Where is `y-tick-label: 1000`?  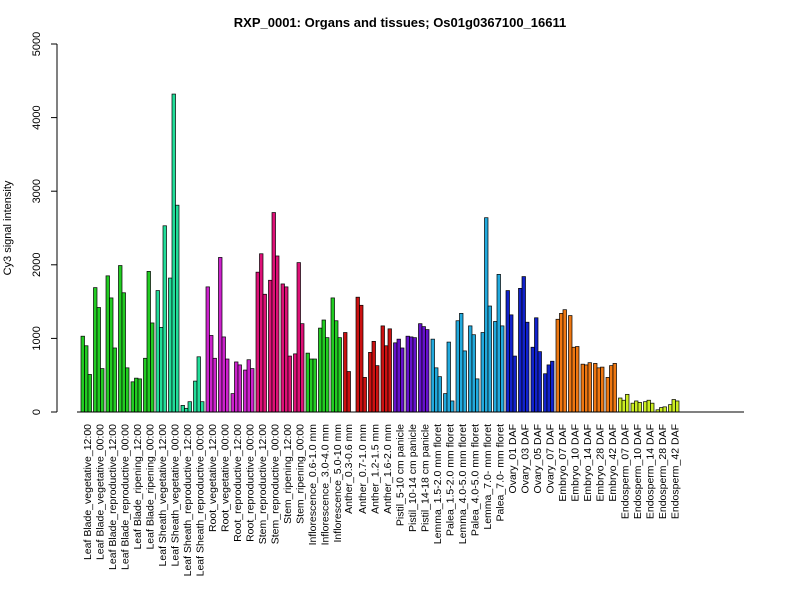
y-tick-label: 1000 is located at coordinates (37, 338).